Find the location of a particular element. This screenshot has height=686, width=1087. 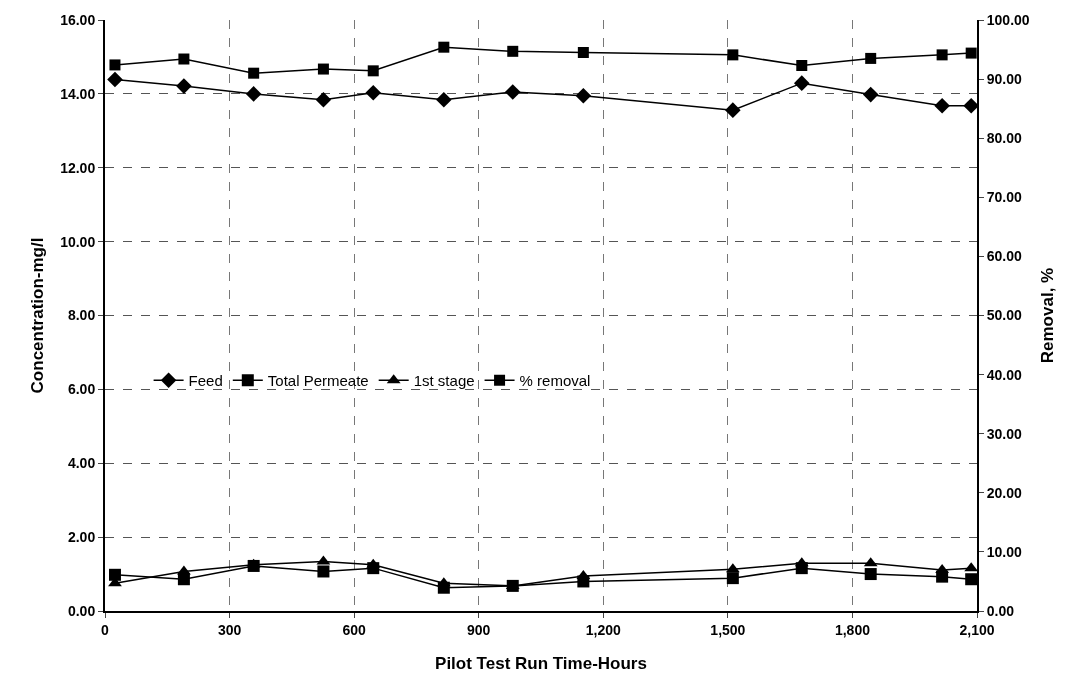

y2-tick-label: 100.00 is located at coordinates (1008, 19).